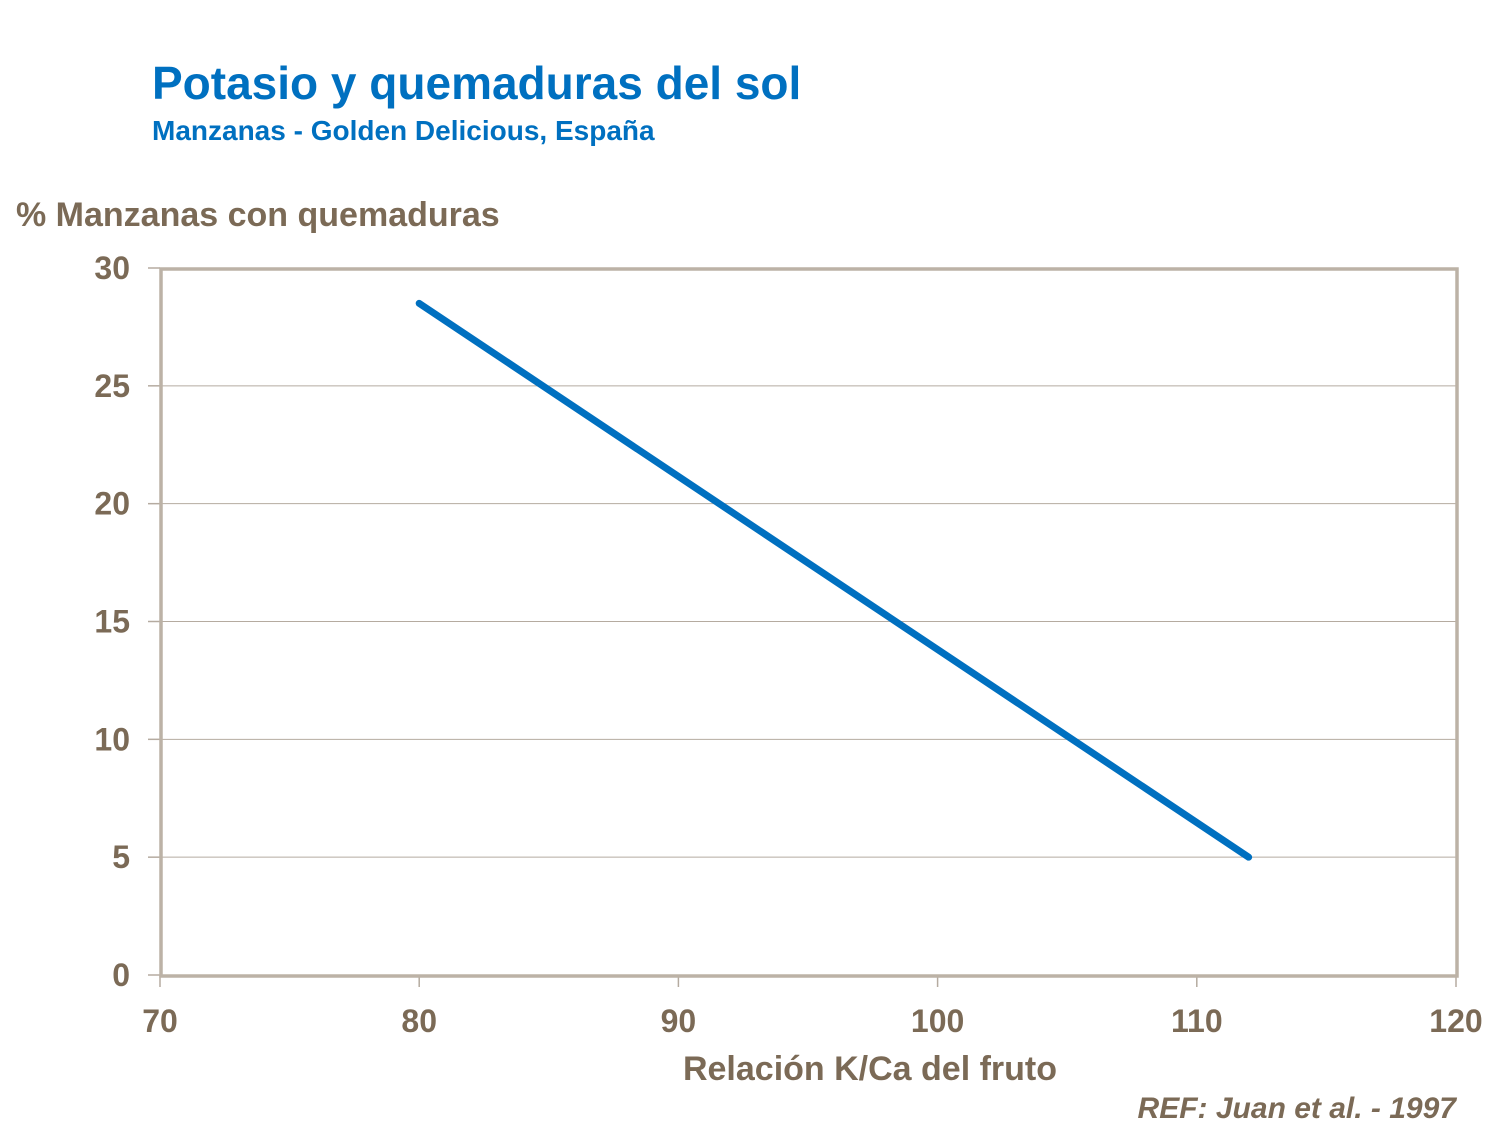  I want to click on x-tick-label: 90, so click(679, 1021).